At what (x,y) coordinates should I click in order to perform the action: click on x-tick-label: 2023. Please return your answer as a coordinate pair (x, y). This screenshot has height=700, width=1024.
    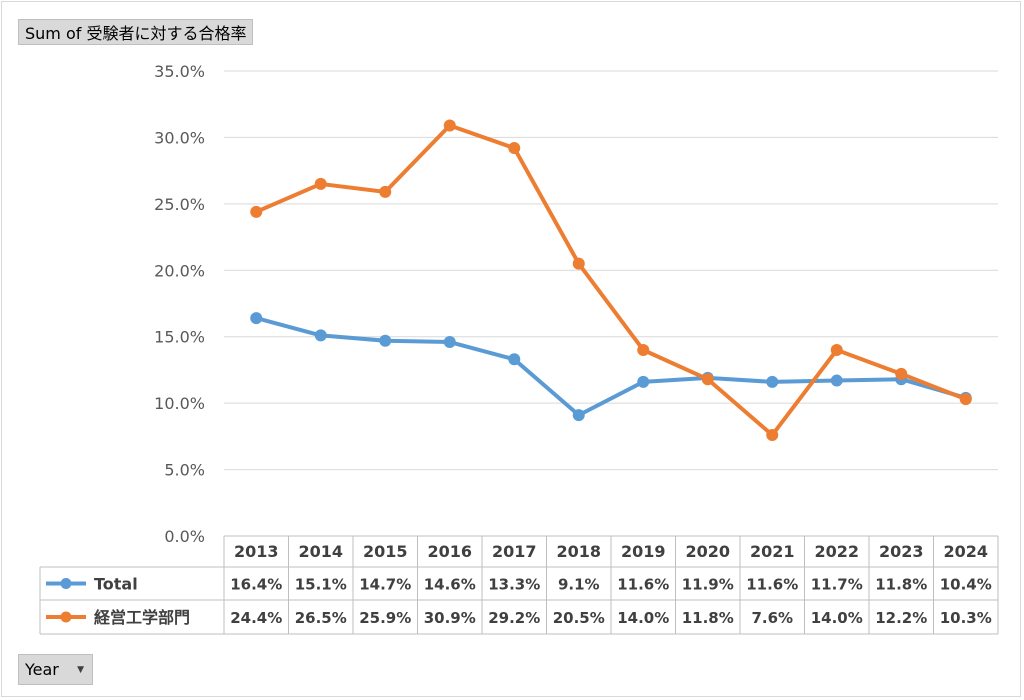
    Looking at the image, I should click on (901, 551).